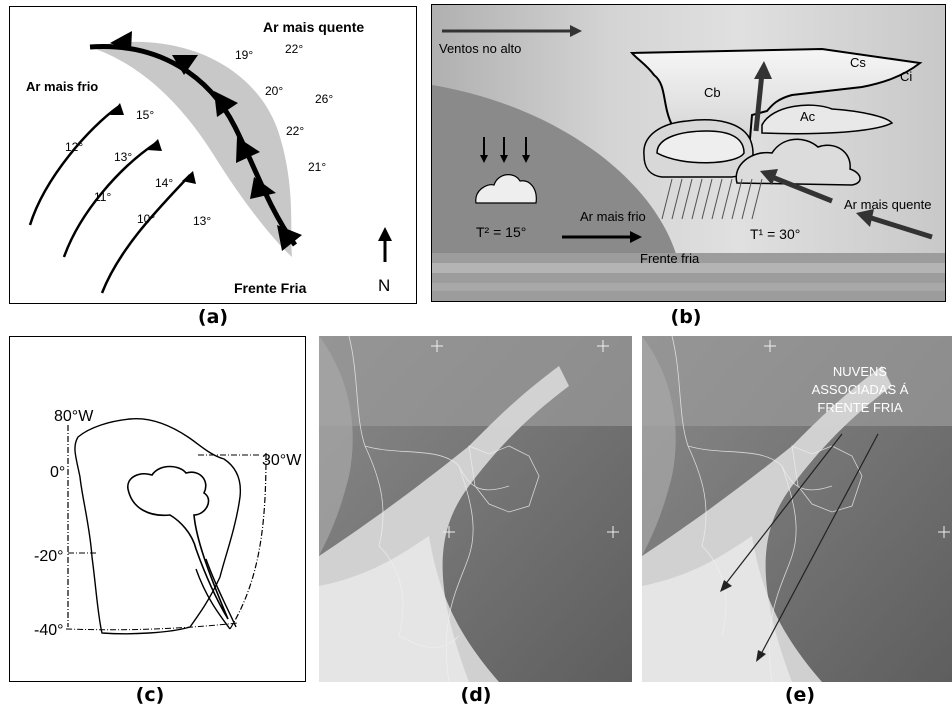 This screenshot has width=952, height=707. Describe the element at coordinates (384, 285) in the screenshot. I see `north-label: N` at that location.